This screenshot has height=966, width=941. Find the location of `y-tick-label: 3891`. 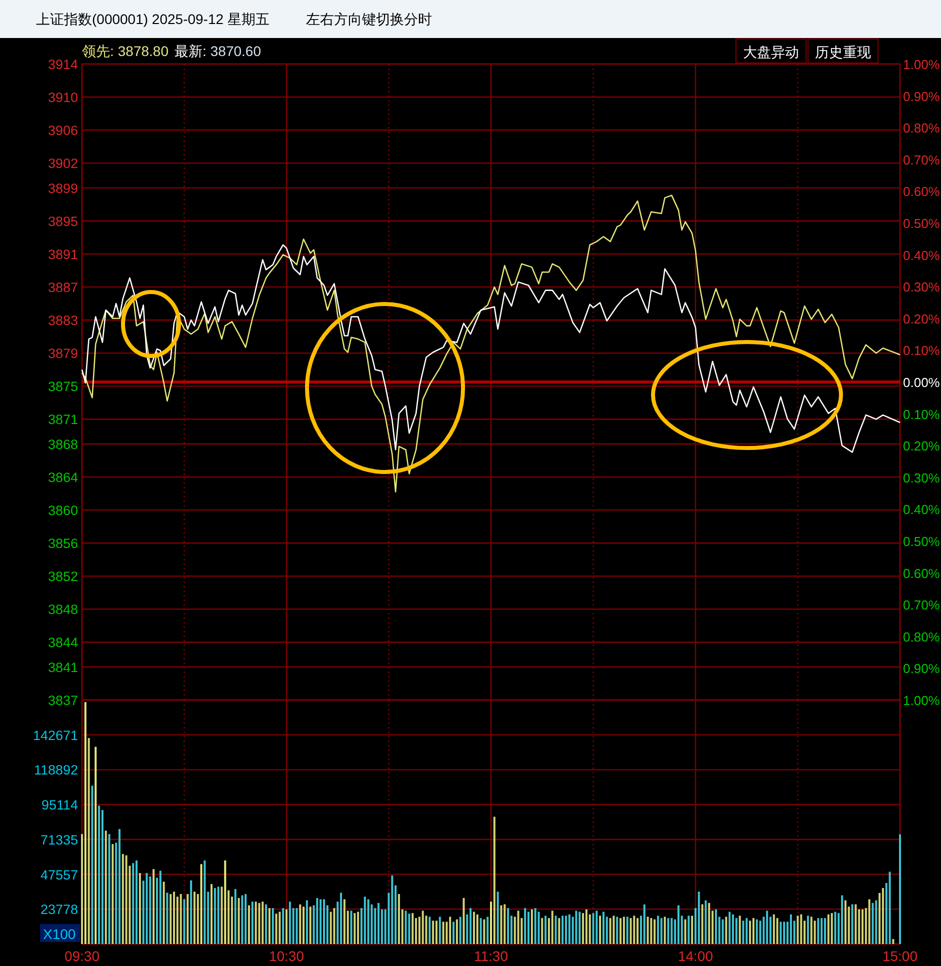

y-tick-label: 3891 is located at coordinates (63, 254).